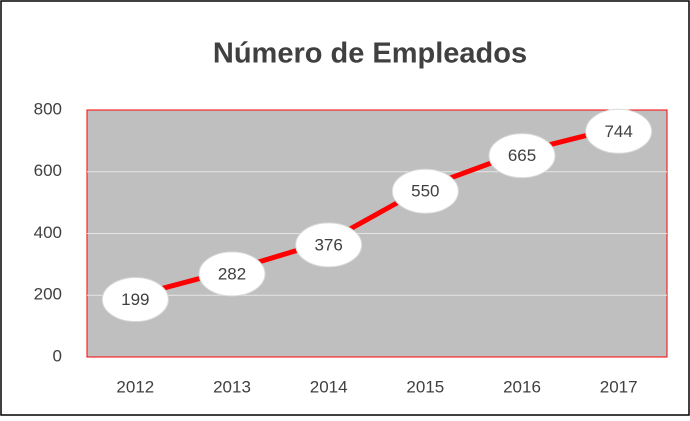  I want to click on y-tick-label: 400, so click(48, 232).